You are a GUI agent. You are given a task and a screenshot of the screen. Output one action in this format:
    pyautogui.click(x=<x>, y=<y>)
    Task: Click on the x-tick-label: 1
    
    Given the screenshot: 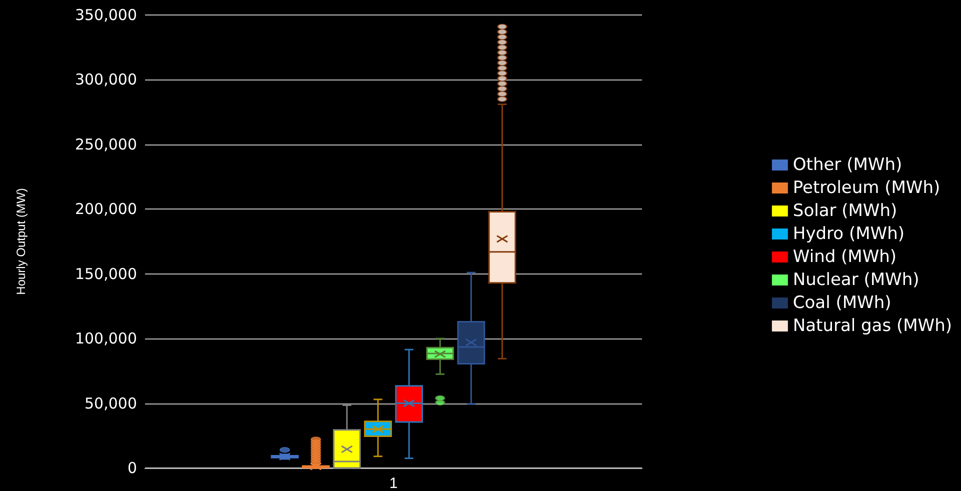 What is the action you would take?
    pyautogui.click(x=393, y=483)
    